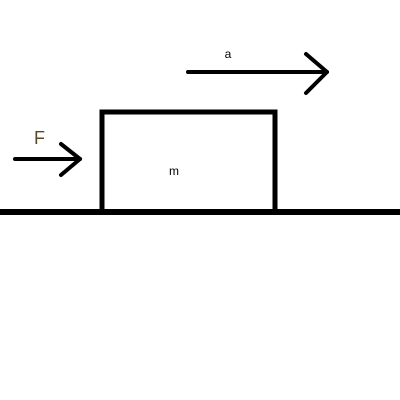  Describe the element at coordinates (257, 73) in the screenshot. I see `acceleration-arrow` at that location.